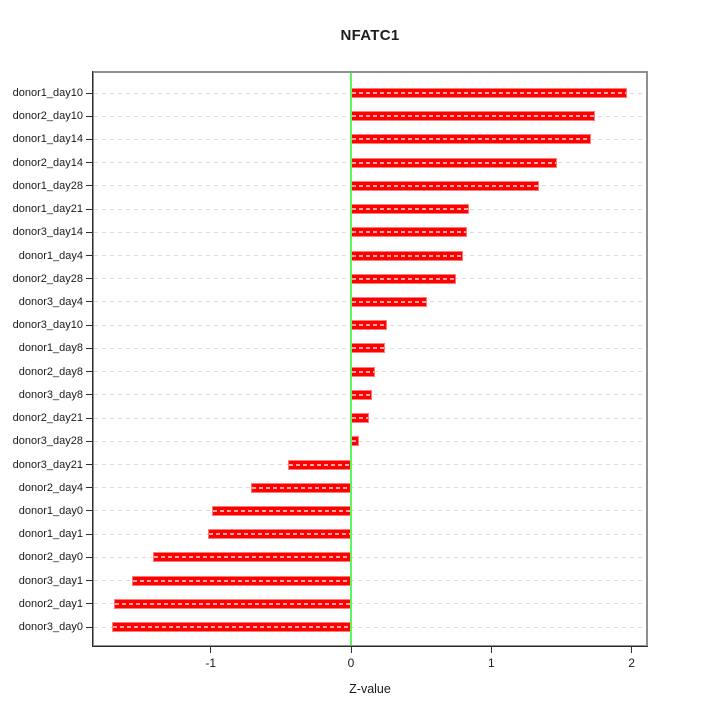 The width and height of the screenshot is (720, 720). What do you see at coordinates (370, 689) in the screenshot?
I see `x-axis-title: Z-value` at bounding box center [370, 689].